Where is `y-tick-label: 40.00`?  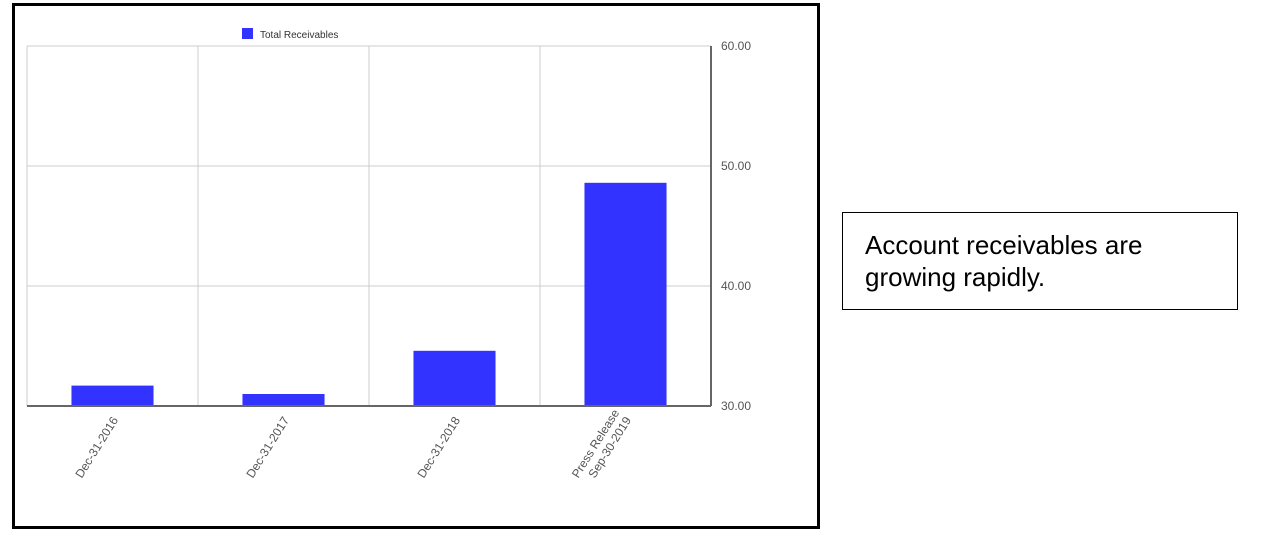
y-tick-label: 40.00 is located at coordinates (736, 286).